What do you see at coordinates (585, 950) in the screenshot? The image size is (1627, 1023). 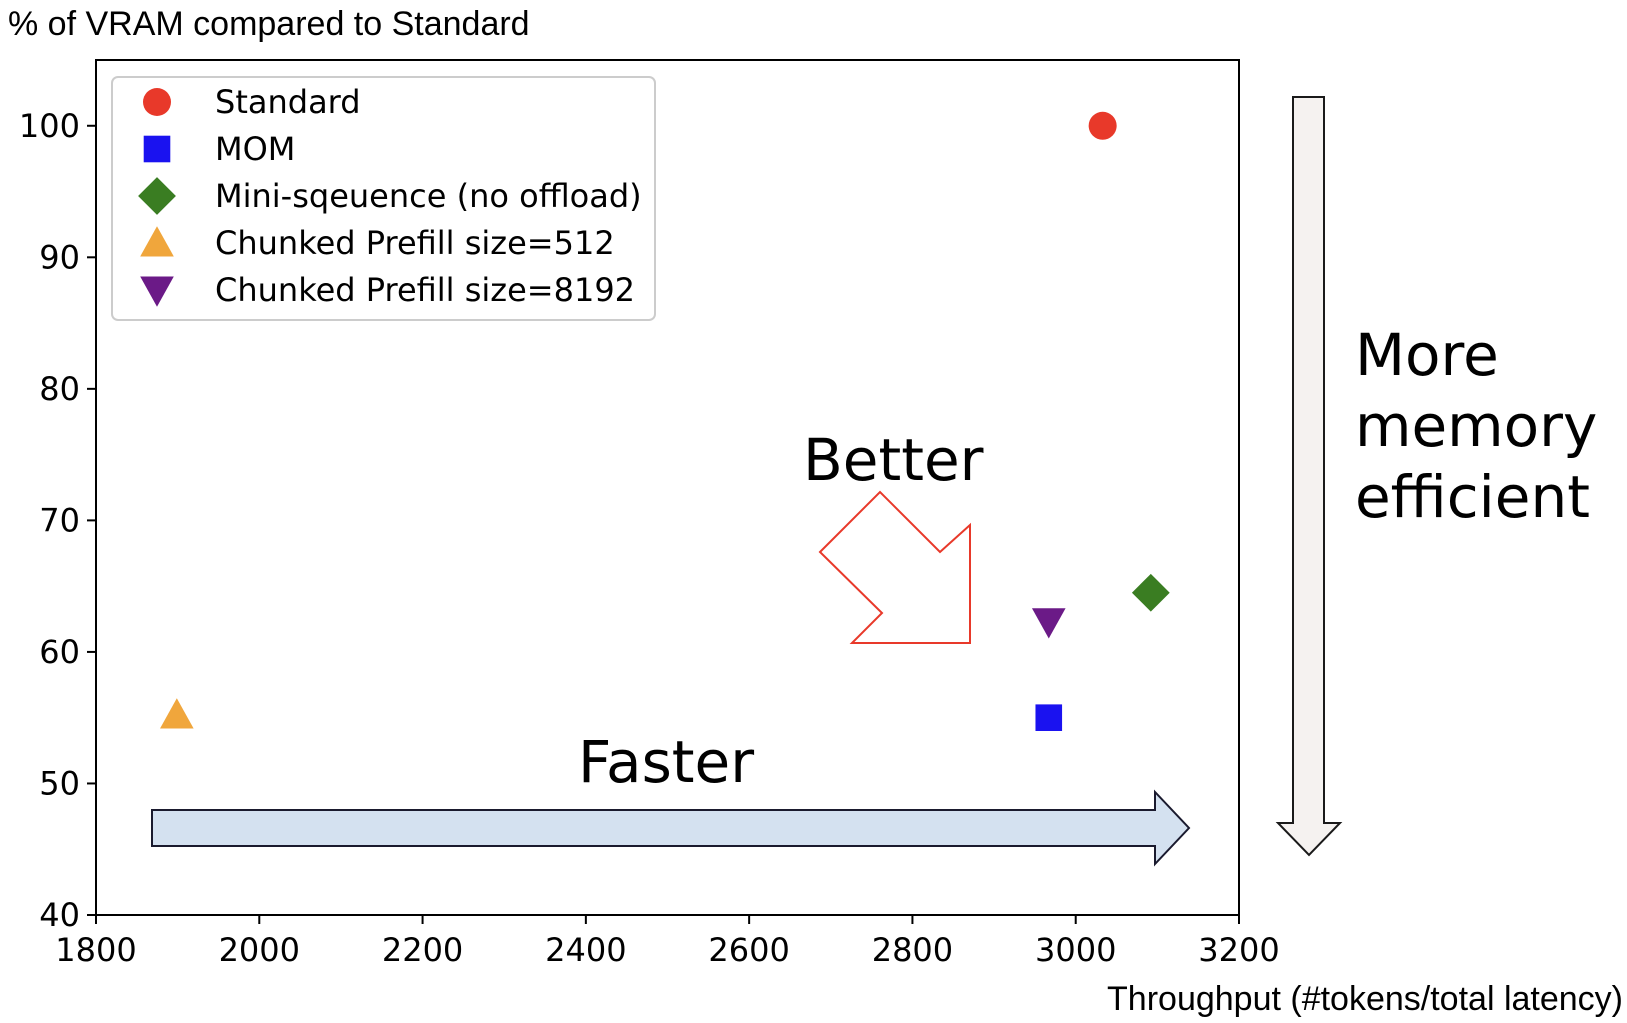 I see `x-tick-label: 2400` at bounding box center [585, 950].